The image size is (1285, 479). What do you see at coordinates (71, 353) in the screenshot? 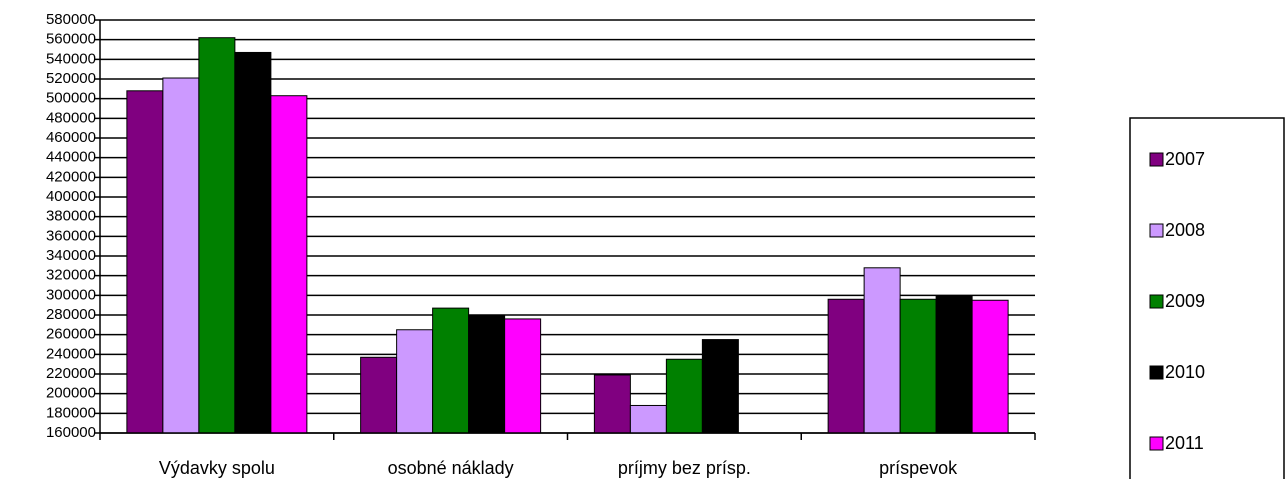
I see `y-tick-label: 240000` at bounding box center [71, 353].